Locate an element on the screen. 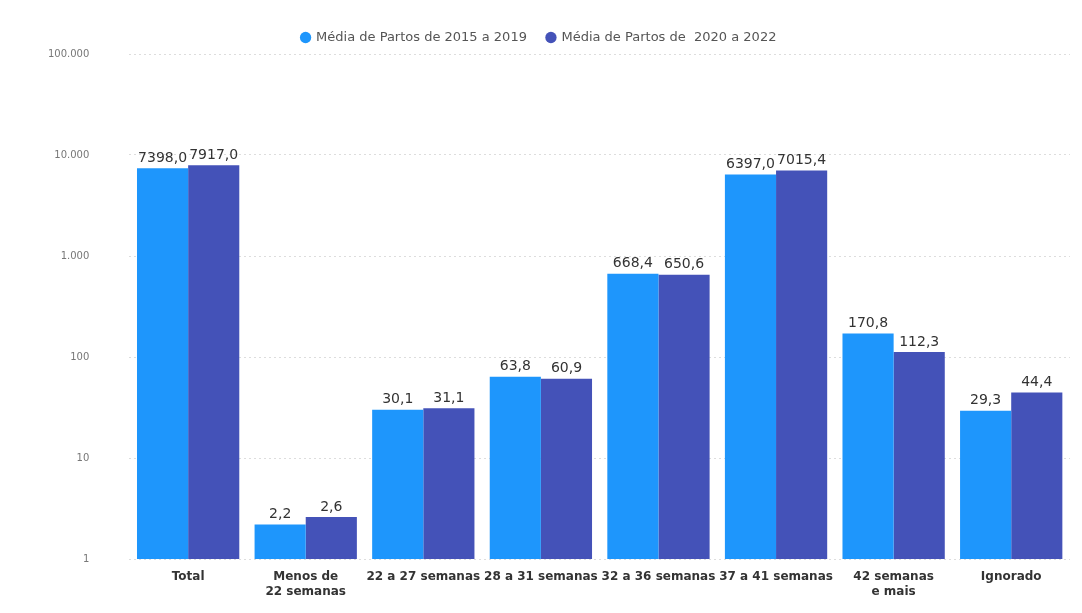 Image resolution: width=1082 pixels, height=613 pixels. data-label: 2,6 is located at coordinates (331, 505).